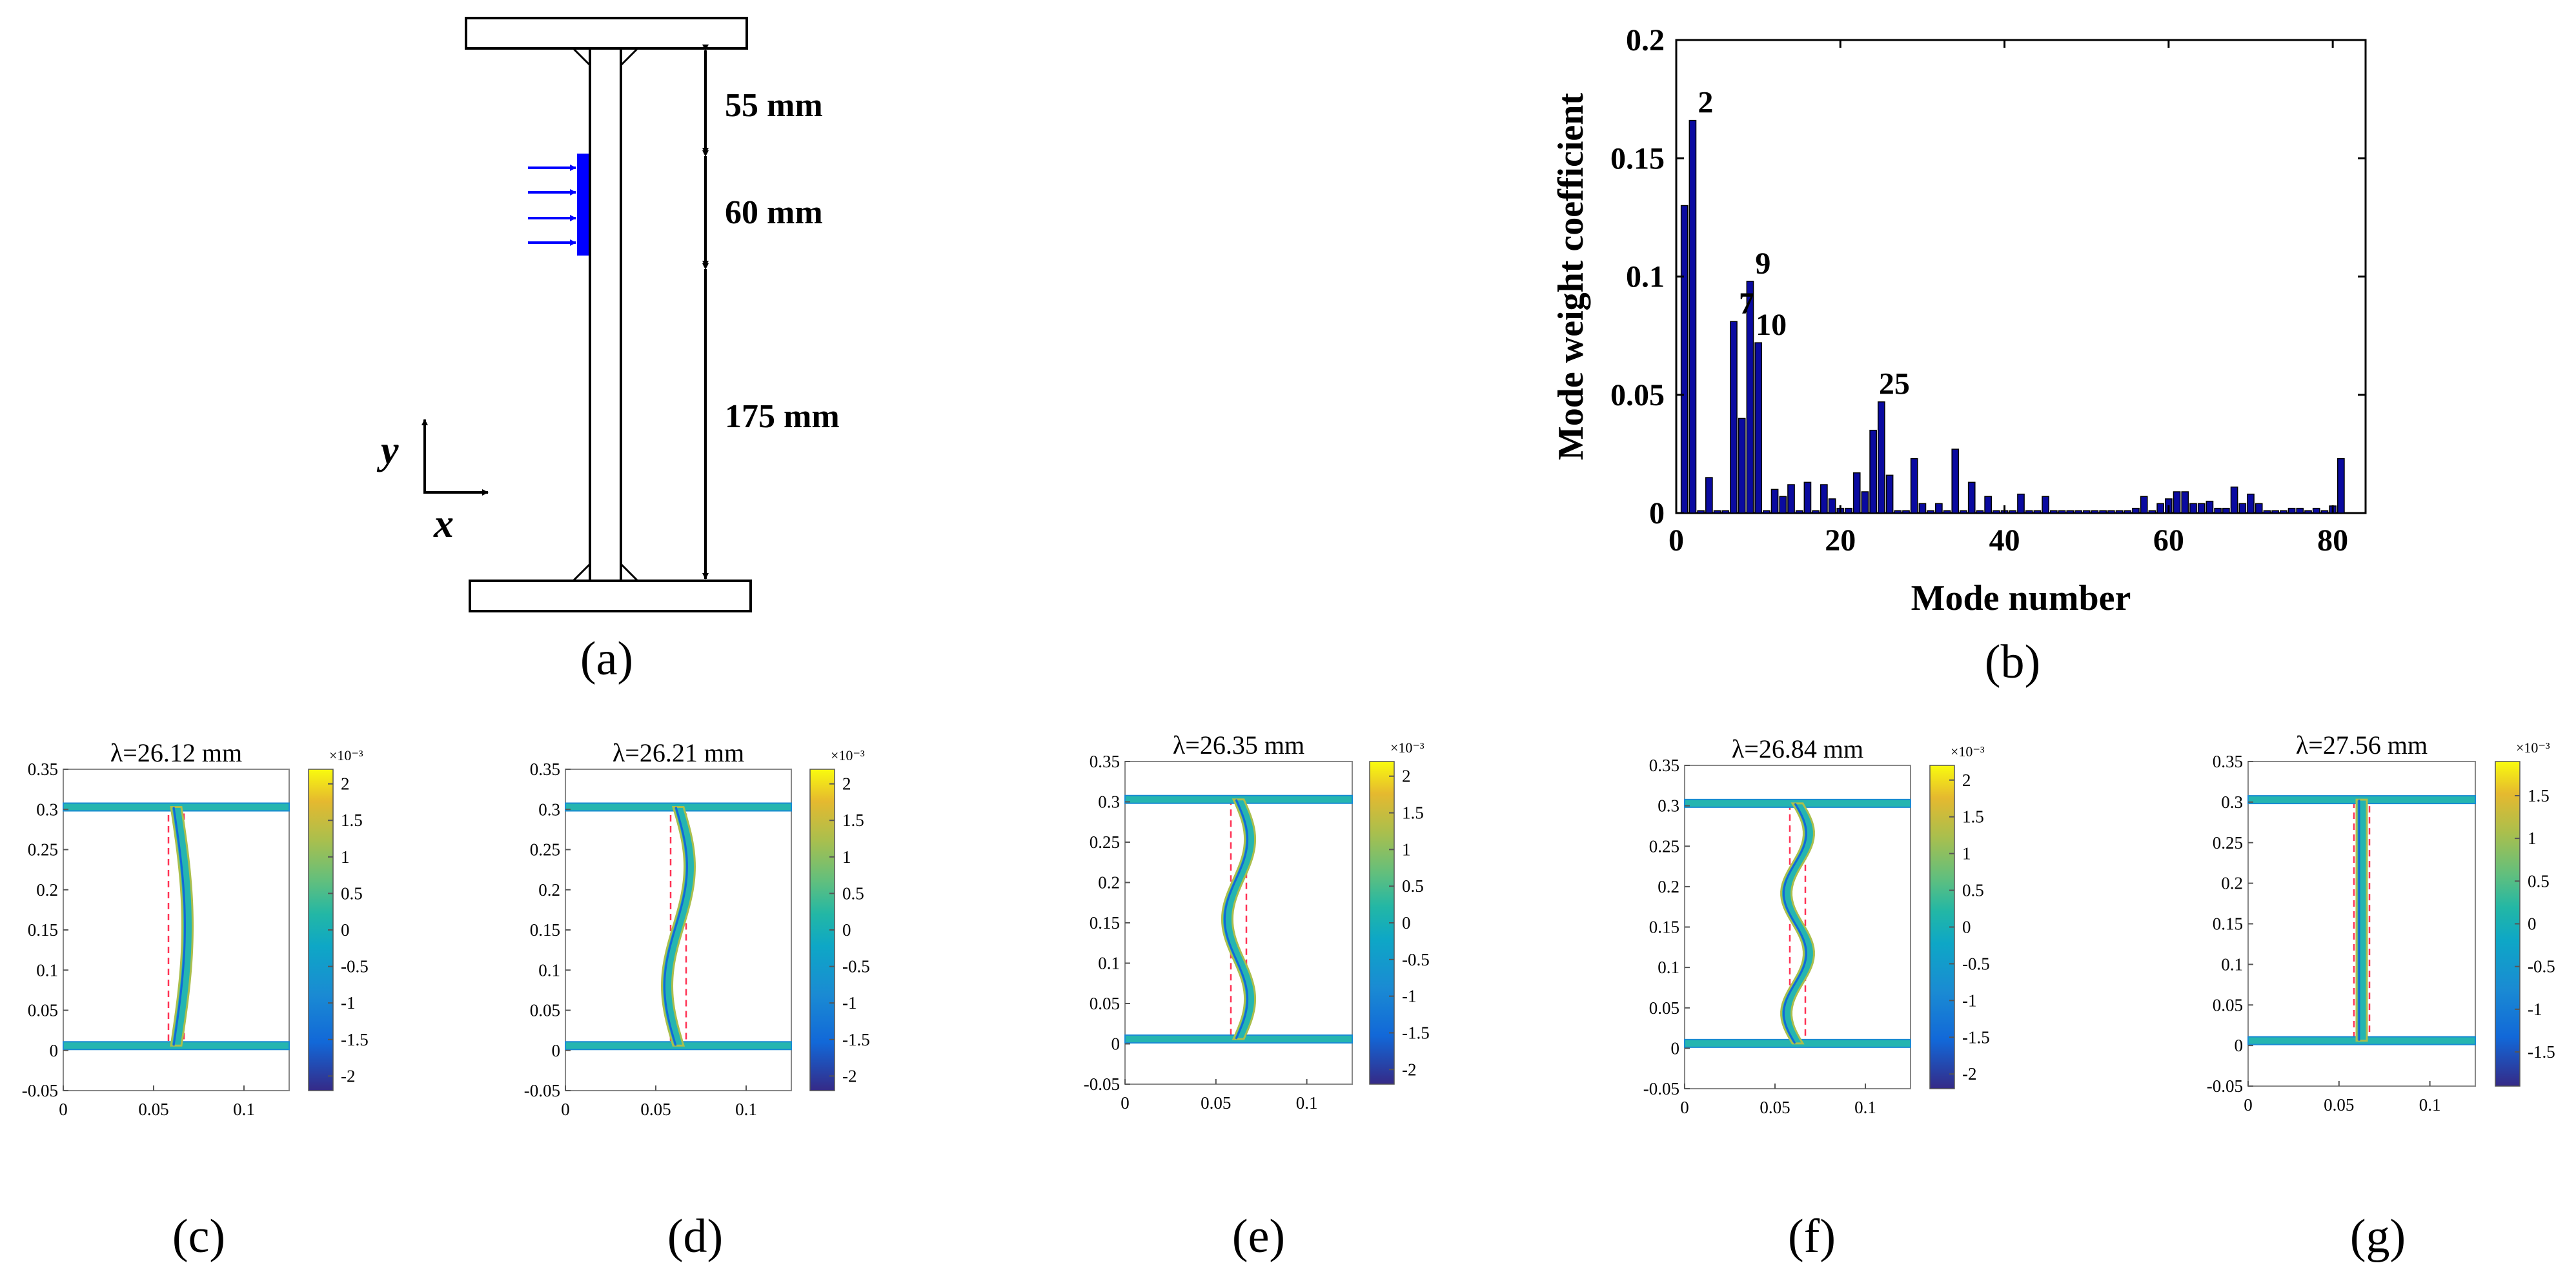 This screenshot has width=2576, height=1281. What do you see at coordinates (2004, 540) in the screenshot?
I see `x-tick-label: 40` at bounding box center [2004, 540].